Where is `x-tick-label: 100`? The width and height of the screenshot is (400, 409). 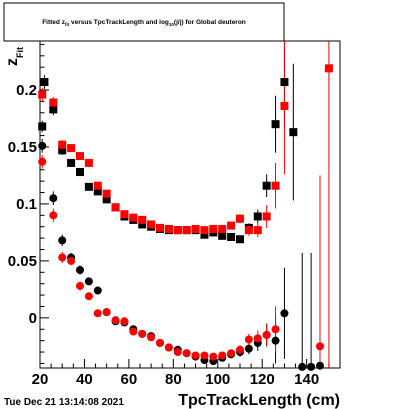 x-tick-label: 100 is located at coordinates (217, 379).